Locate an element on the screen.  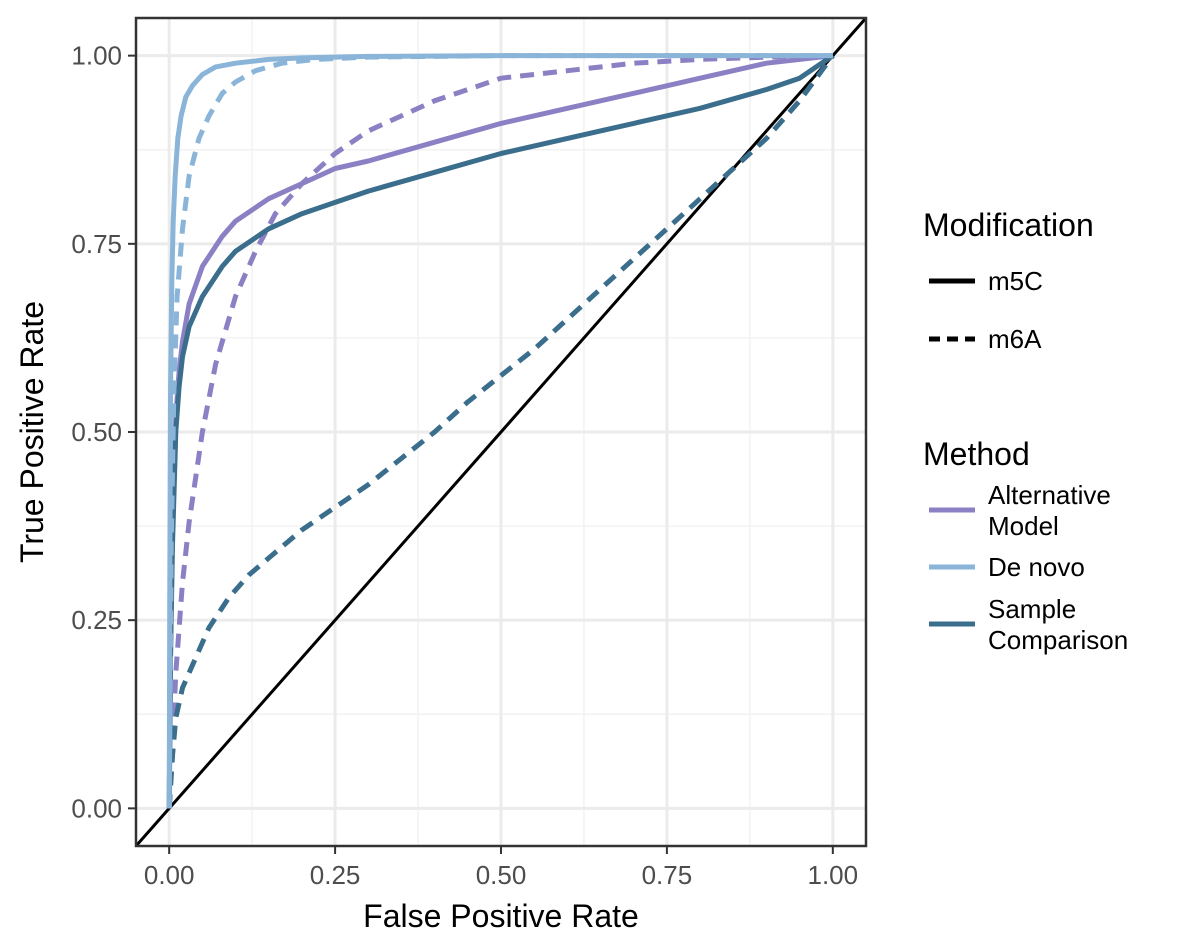
x-axis-ticks: 0.00 0.25 0.50 0.75 1.00 is located at coordinates (501, 868).